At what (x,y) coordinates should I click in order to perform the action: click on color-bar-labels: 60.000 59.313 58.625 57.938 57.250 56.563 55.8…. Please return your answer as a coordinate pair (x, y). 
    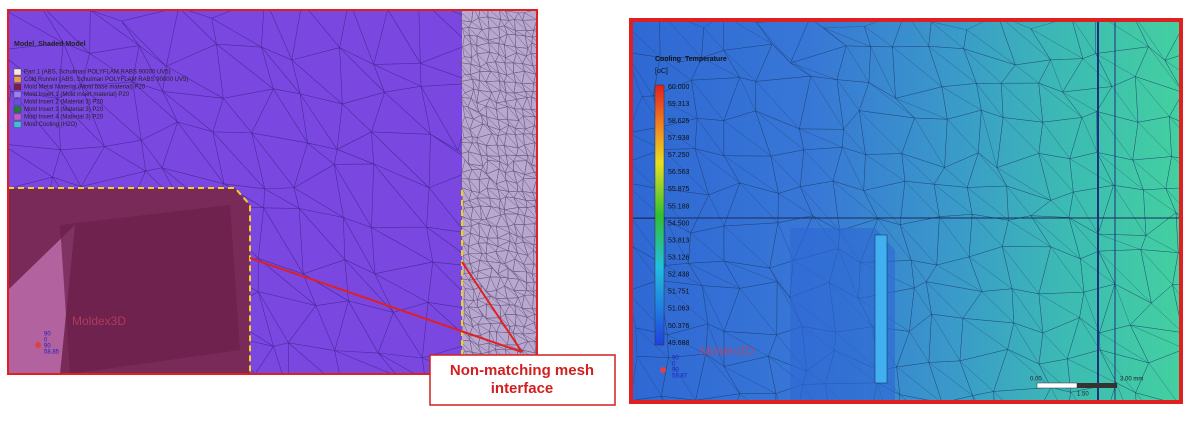
    Looking at the image, I should click on (679, 215).